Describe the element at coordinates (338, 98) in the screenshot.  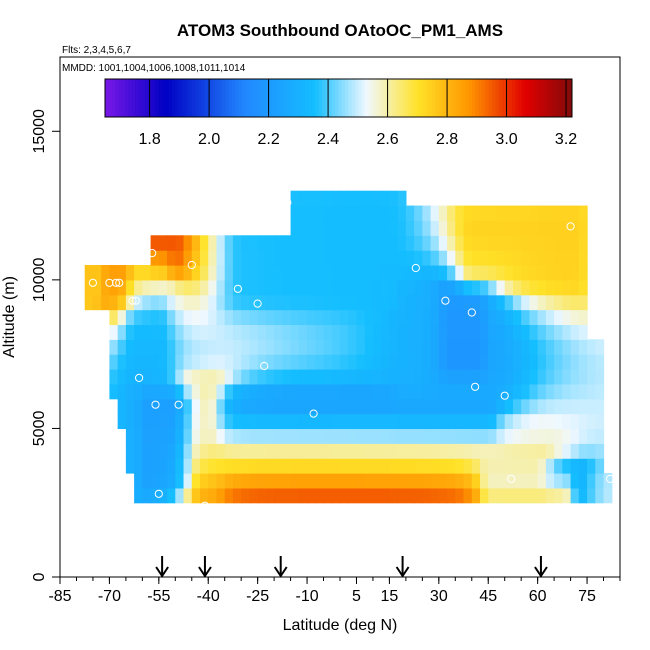
I see `colorbar-frame` at that location.